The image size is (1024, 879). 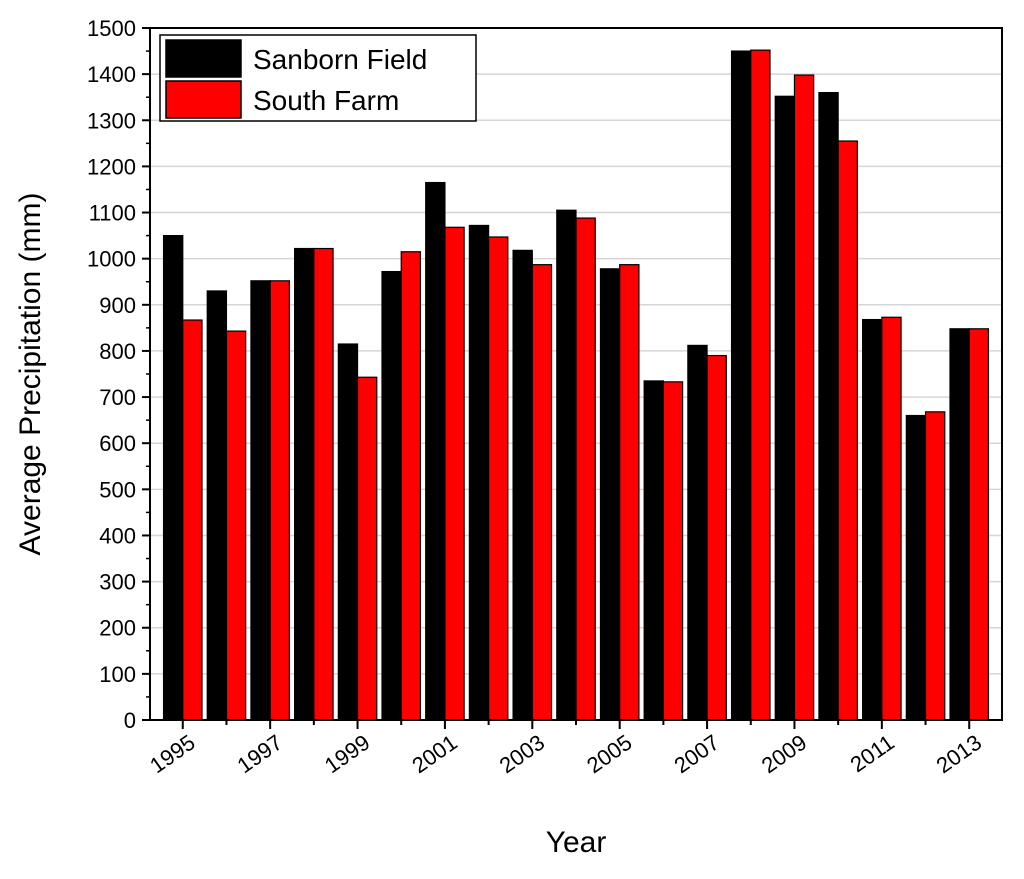 I want to click on y-tick-label: 500, so click(x=117, y=489).